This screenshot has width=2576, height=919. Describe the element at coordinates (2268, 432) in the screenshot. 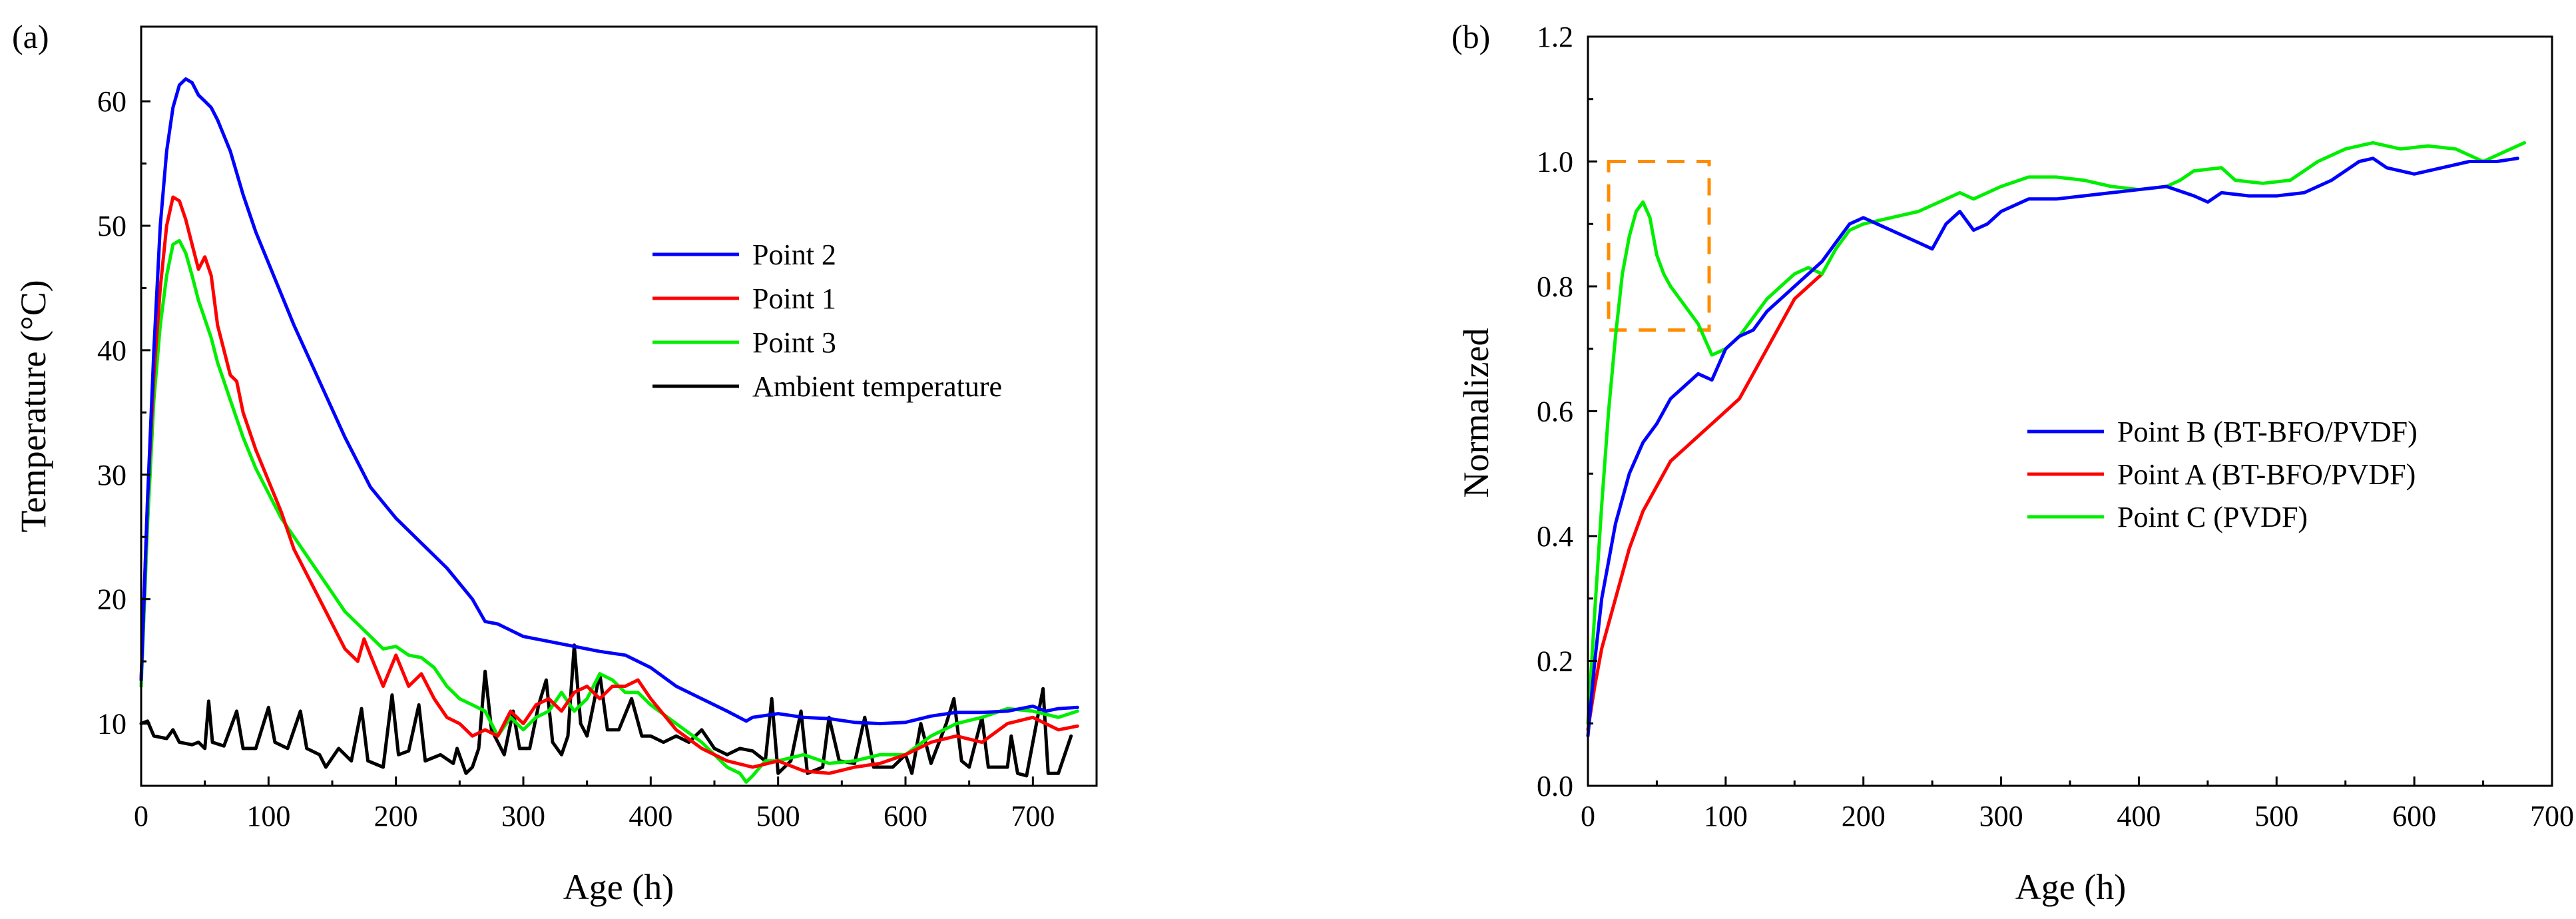

I see `legend-label: Point B (BT-BFO/PVDF)` at that location.